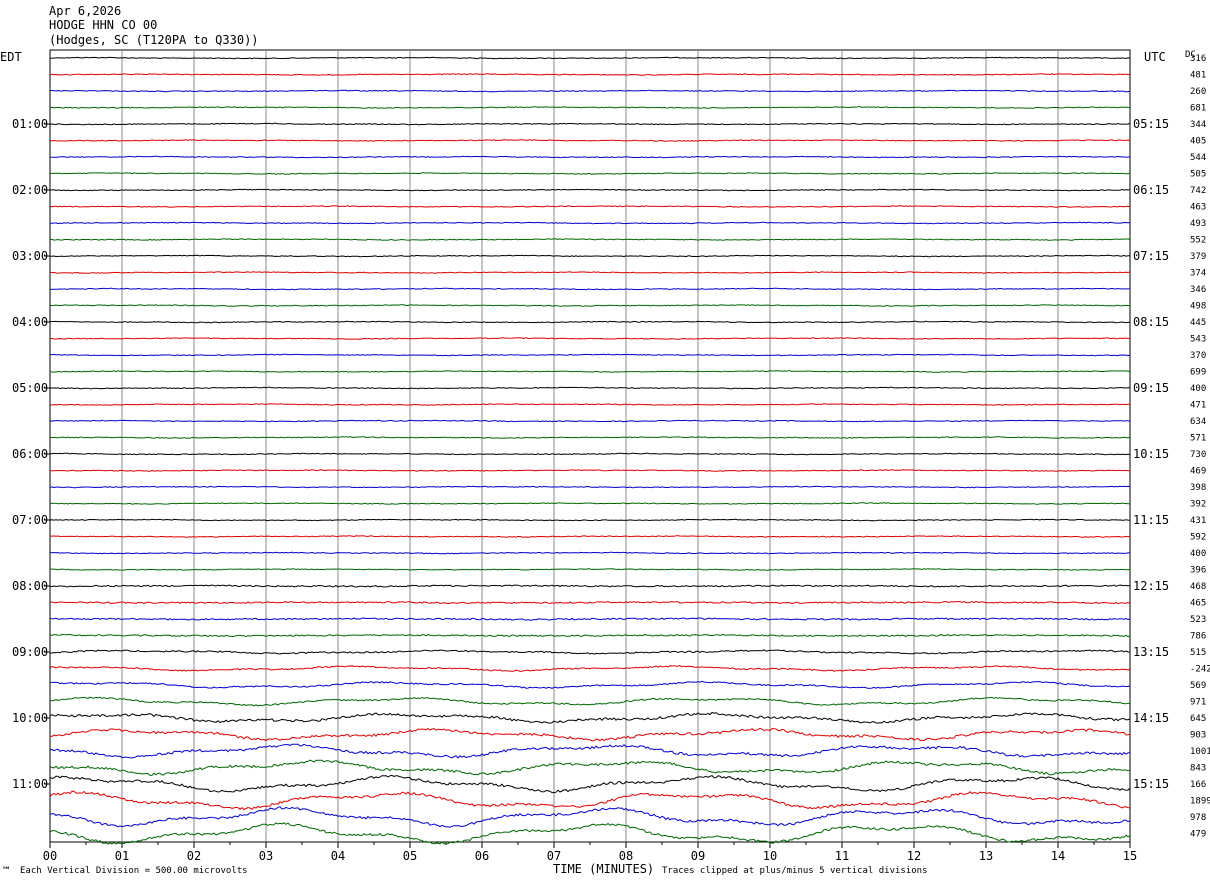  What do you see at coordinates (7, 871) in the screenshot?
I see `usgs-logo: ℠` at bounding box center [7, 871].